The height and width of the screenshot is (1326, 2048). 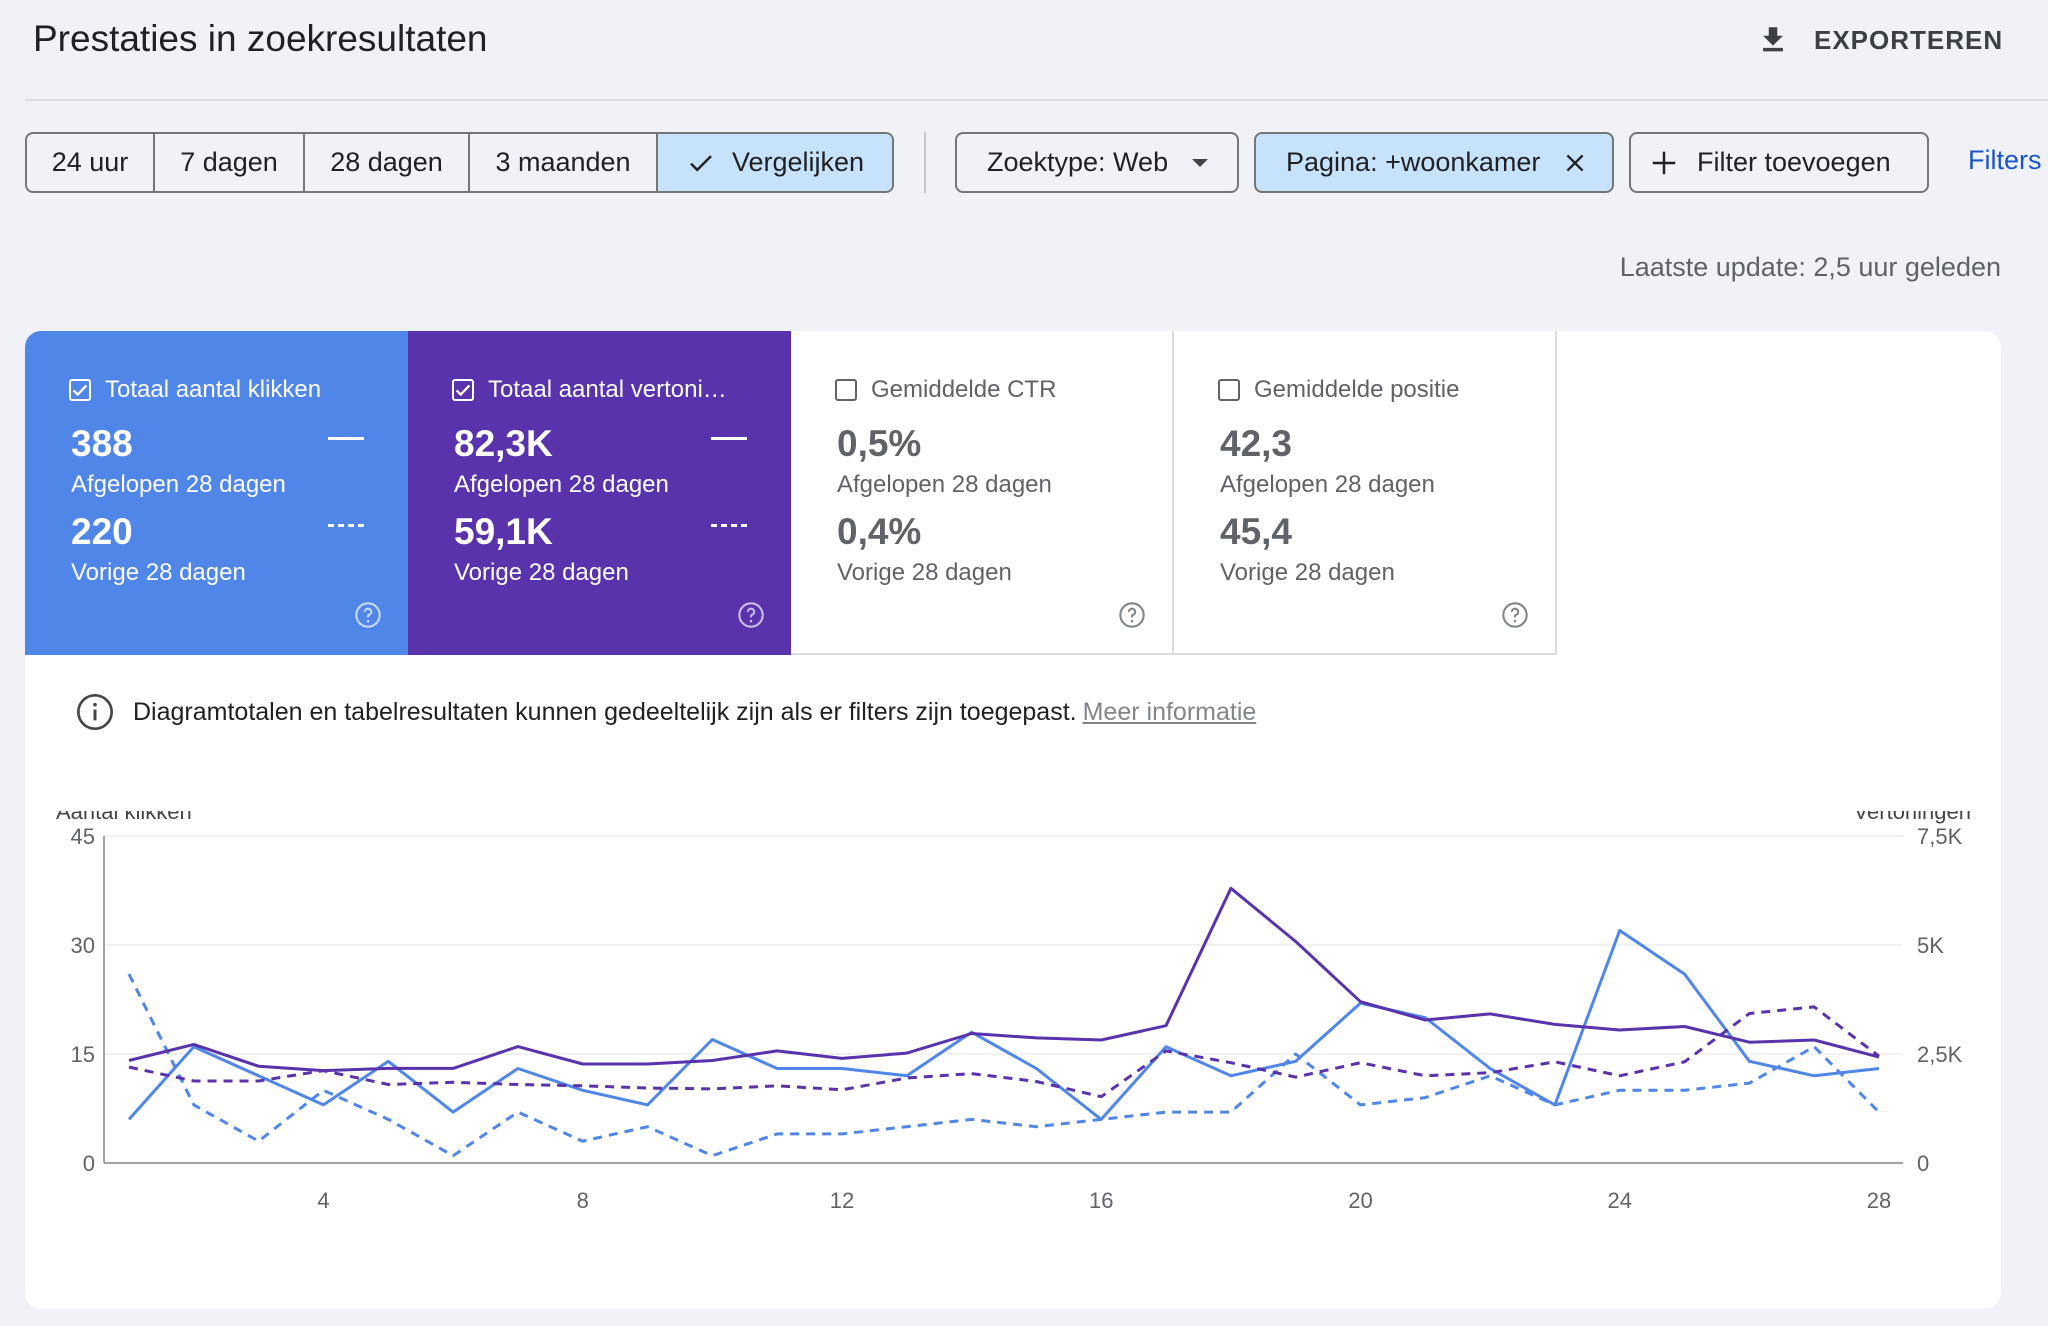 I want to click on metric-header: Gemiddelde CTR, so click(x=945, y=390).